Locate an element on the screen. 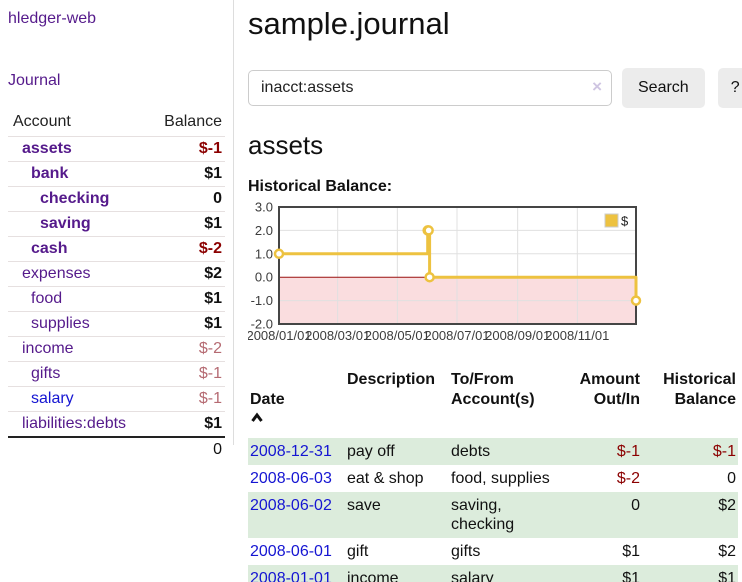  account-link-food: food is located at coordinates (47, 298).